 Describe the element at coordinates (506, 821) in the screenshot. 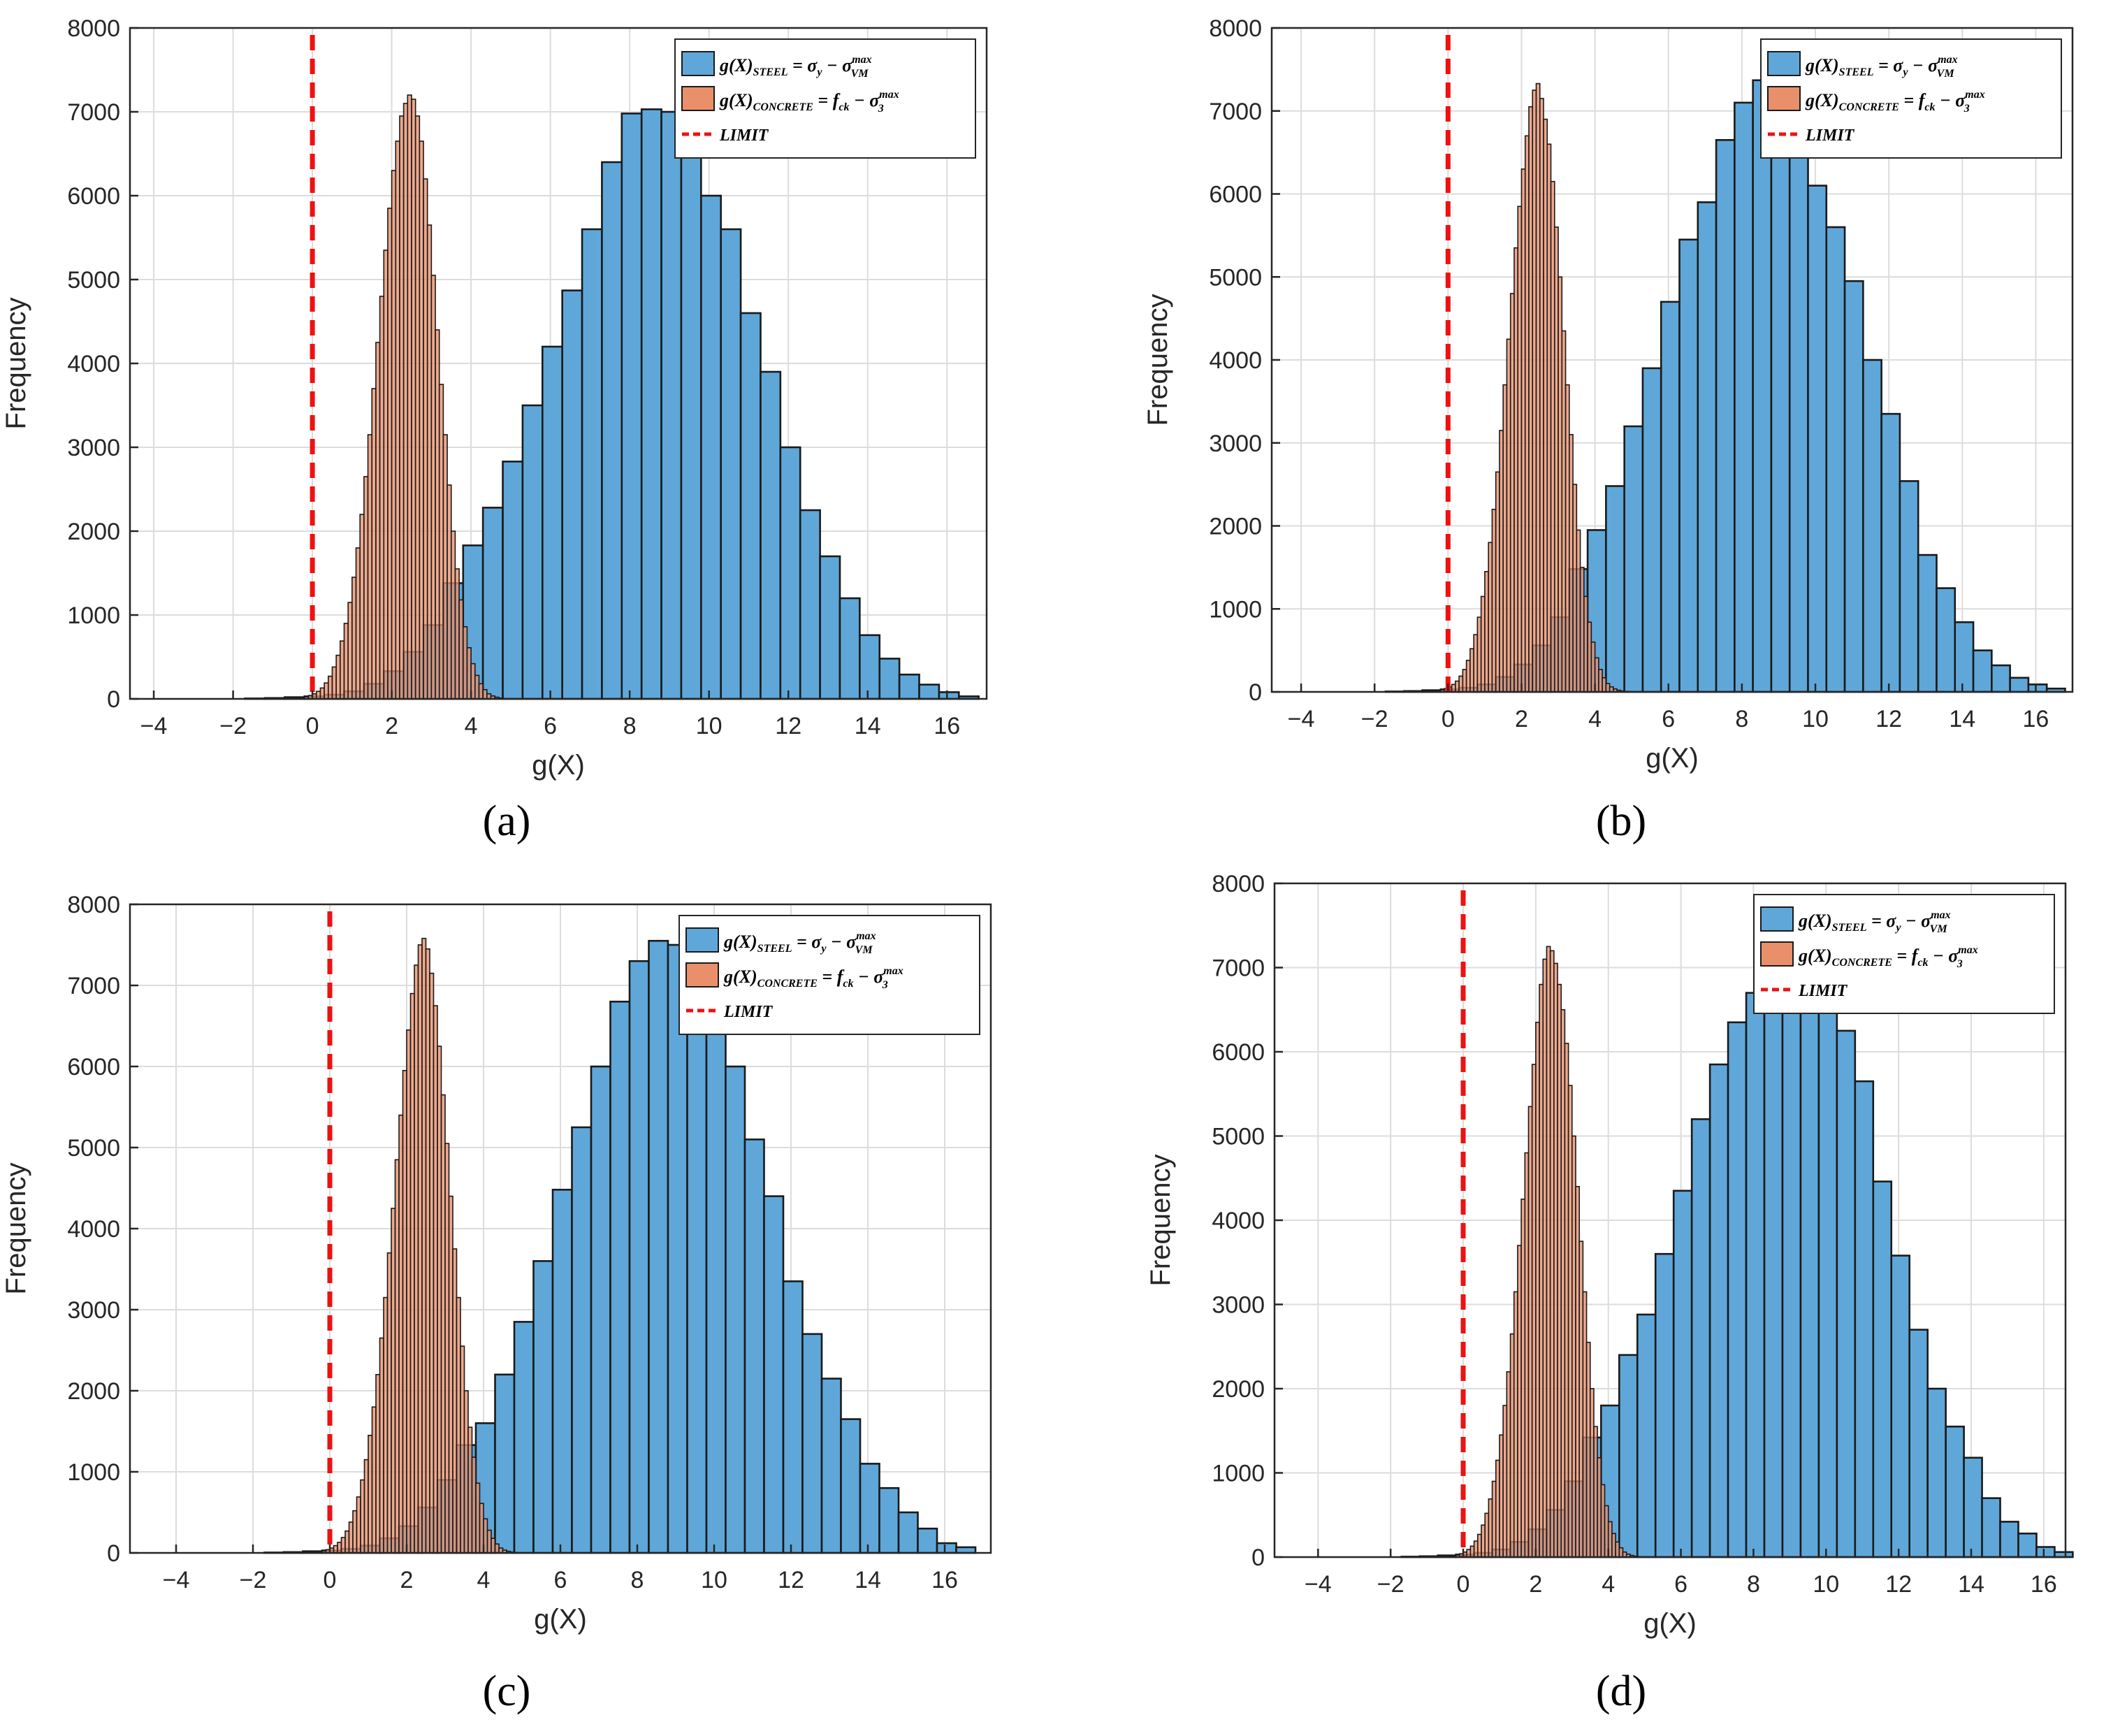

I see `caption-a: (a)` at that location.